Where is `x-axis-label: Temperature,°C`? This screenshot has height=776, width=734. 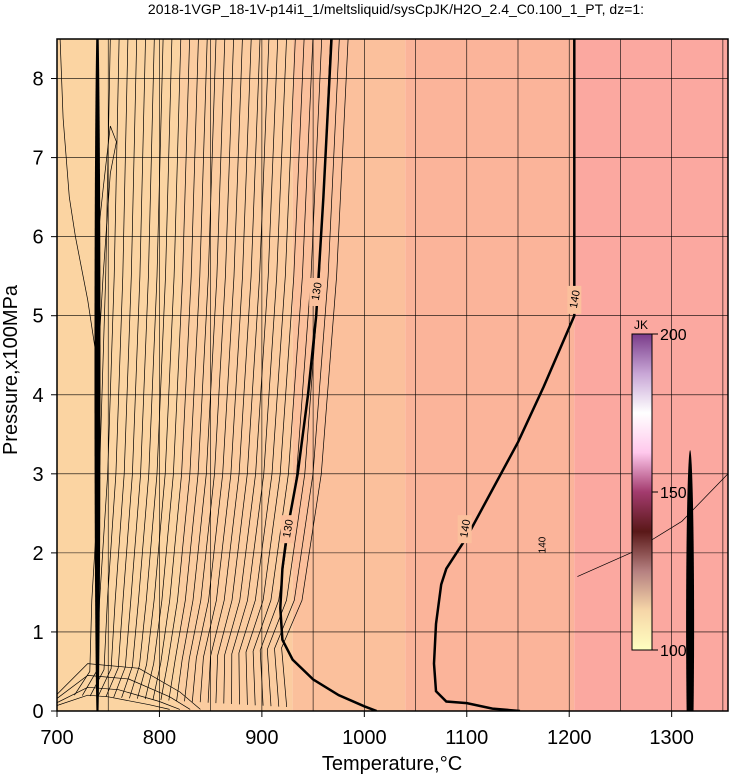
x-axis-label: Temperature,°C is located at coordinates (392, 764).